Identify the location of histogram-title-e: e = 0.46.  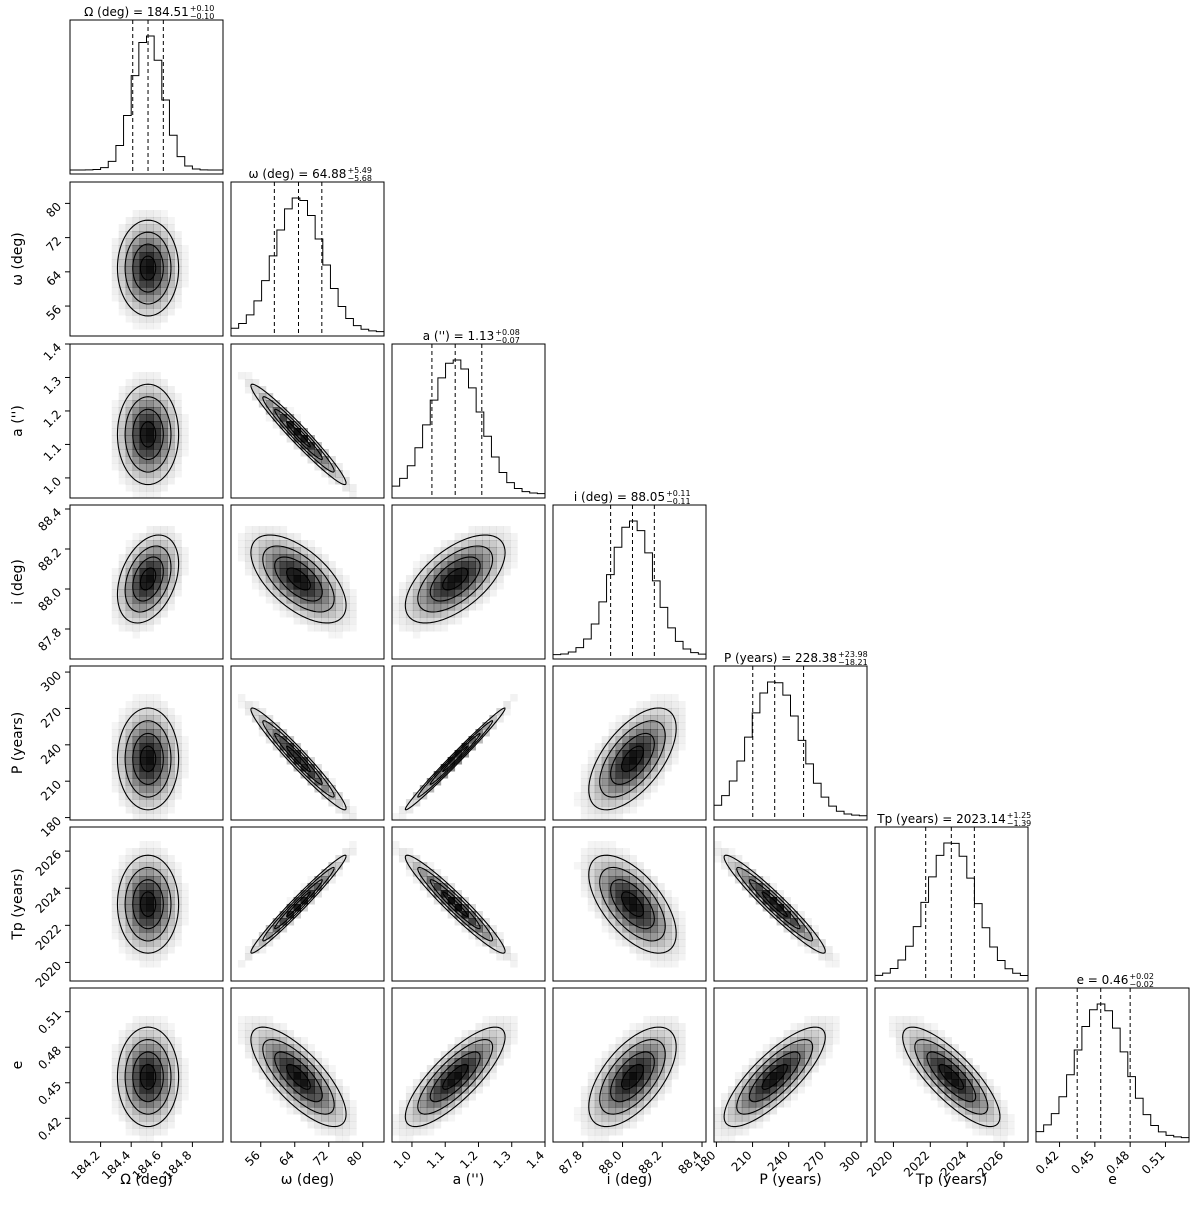
(1103, 980).